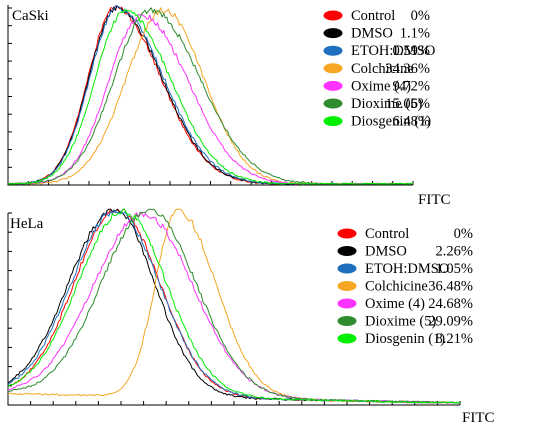  I want to click on caski-legend-label-dioxime-5: Dioxime (5), so click(386, 104).